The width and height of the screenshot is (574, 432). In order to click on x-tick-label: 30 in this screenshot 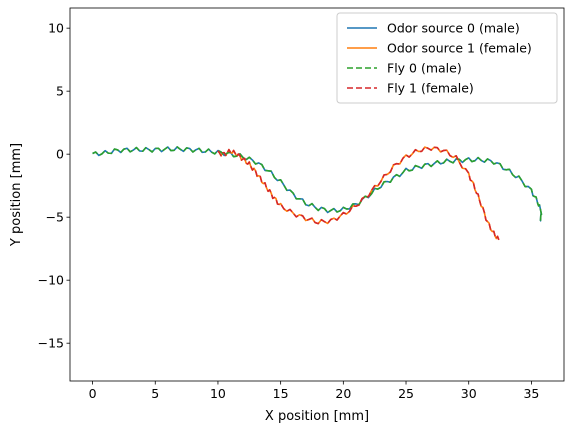, I will do `click(469, 393)`.